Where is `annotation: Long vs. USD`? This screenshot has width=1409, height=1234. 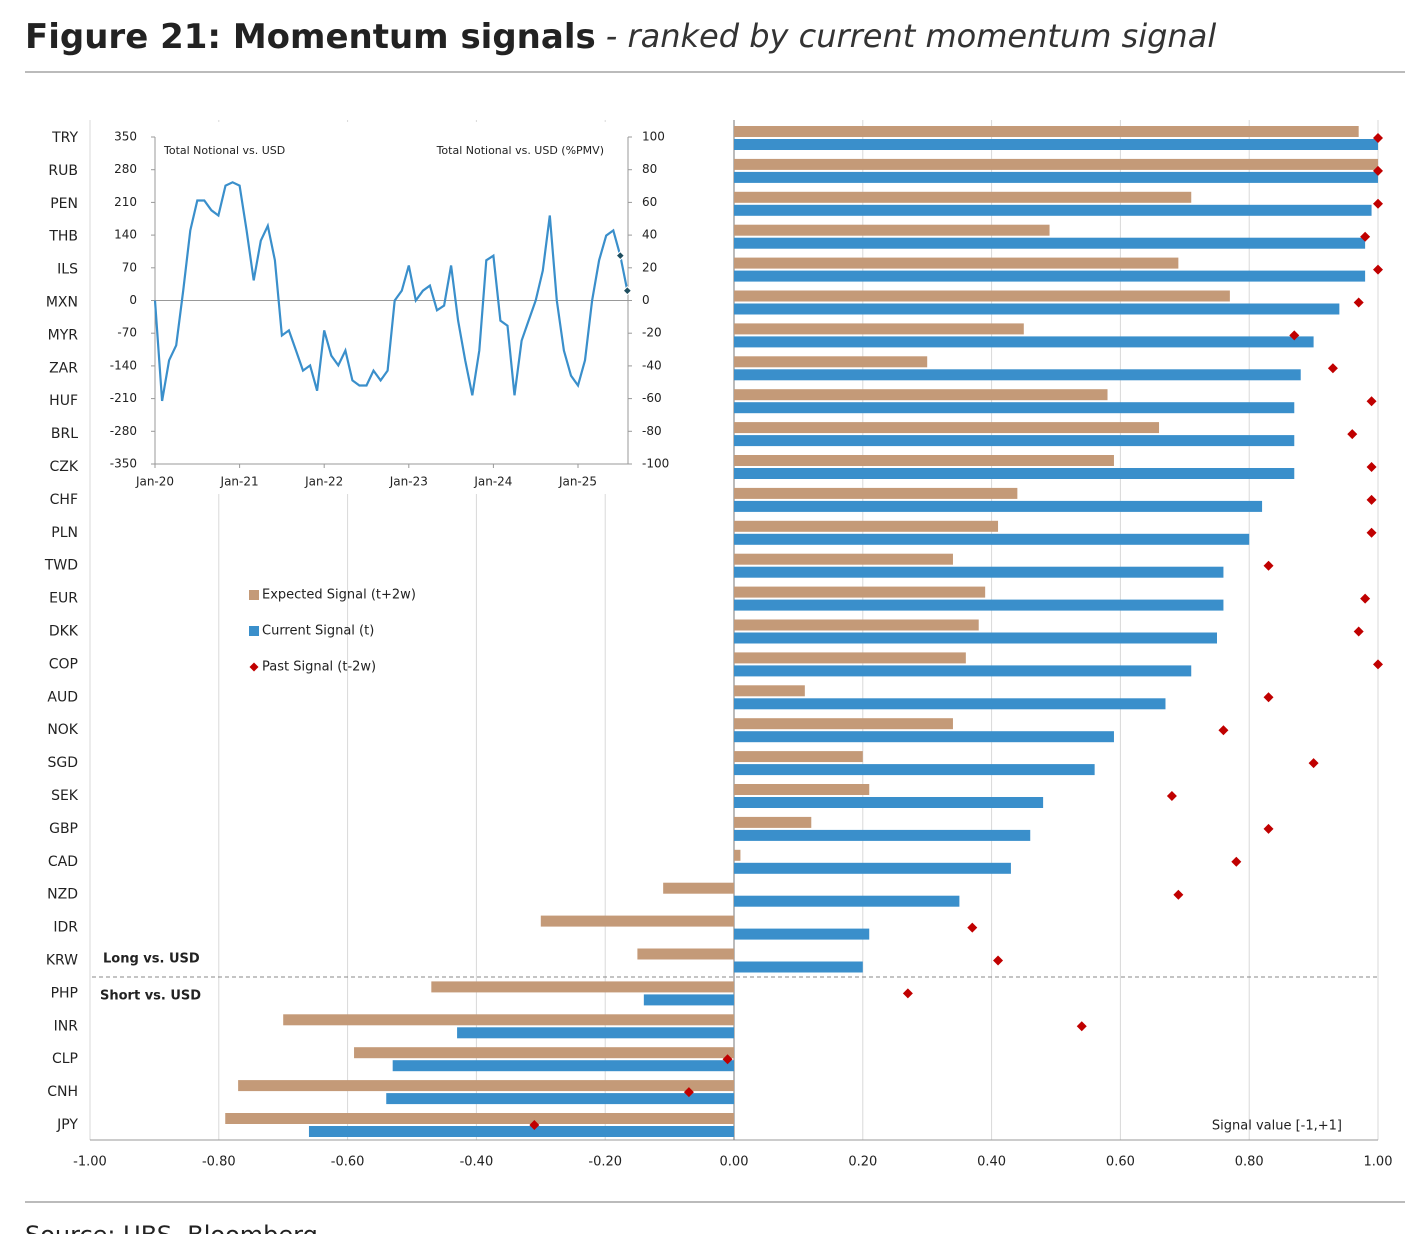 annotation: Long vs. USD is located at coordinates (151, 958).